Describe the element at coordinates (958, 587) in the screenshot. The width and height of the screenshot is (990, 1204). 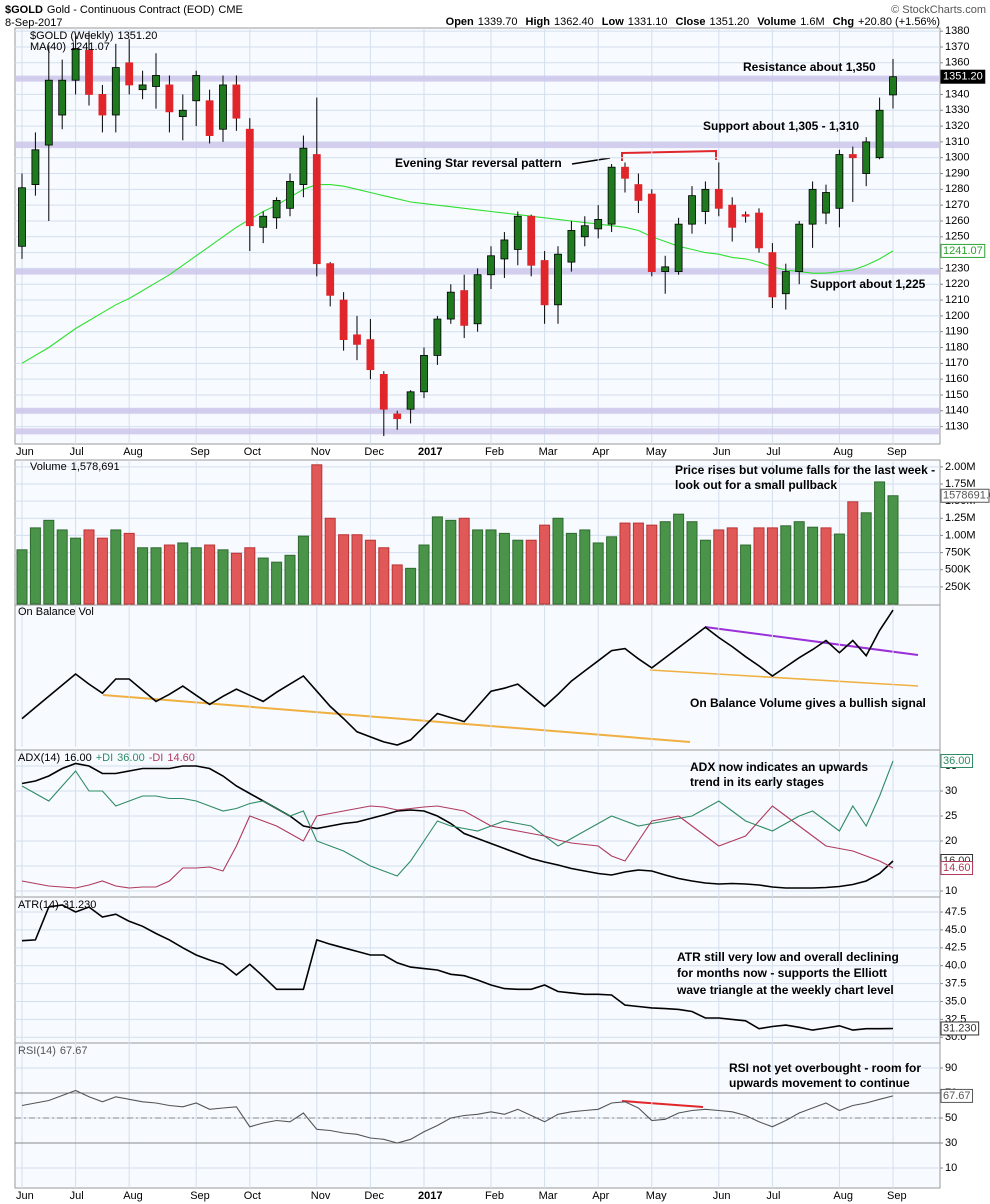
I see `y-tick-label: 250K` at that location.